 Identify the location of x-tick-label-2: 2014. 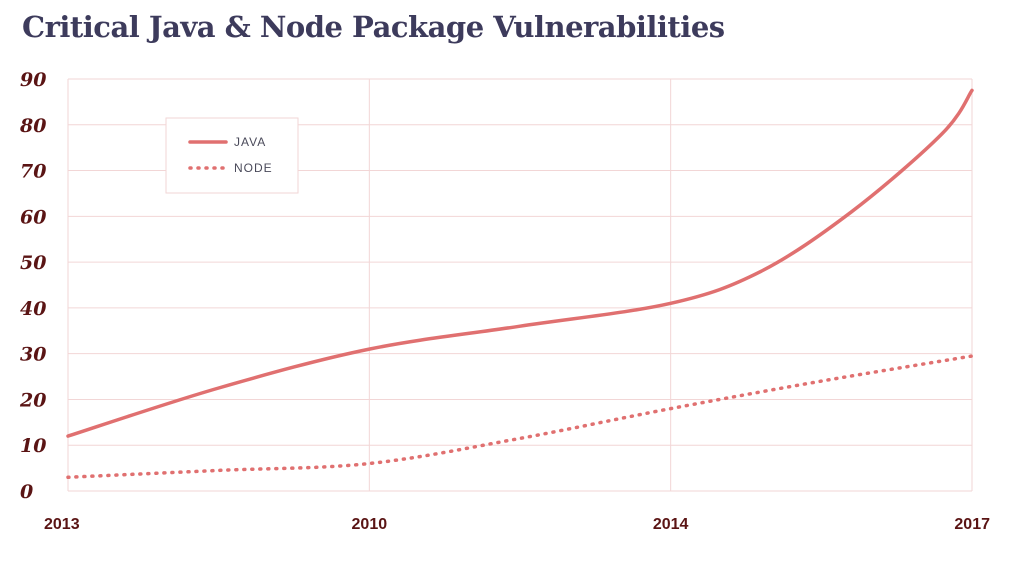
(671, 524).